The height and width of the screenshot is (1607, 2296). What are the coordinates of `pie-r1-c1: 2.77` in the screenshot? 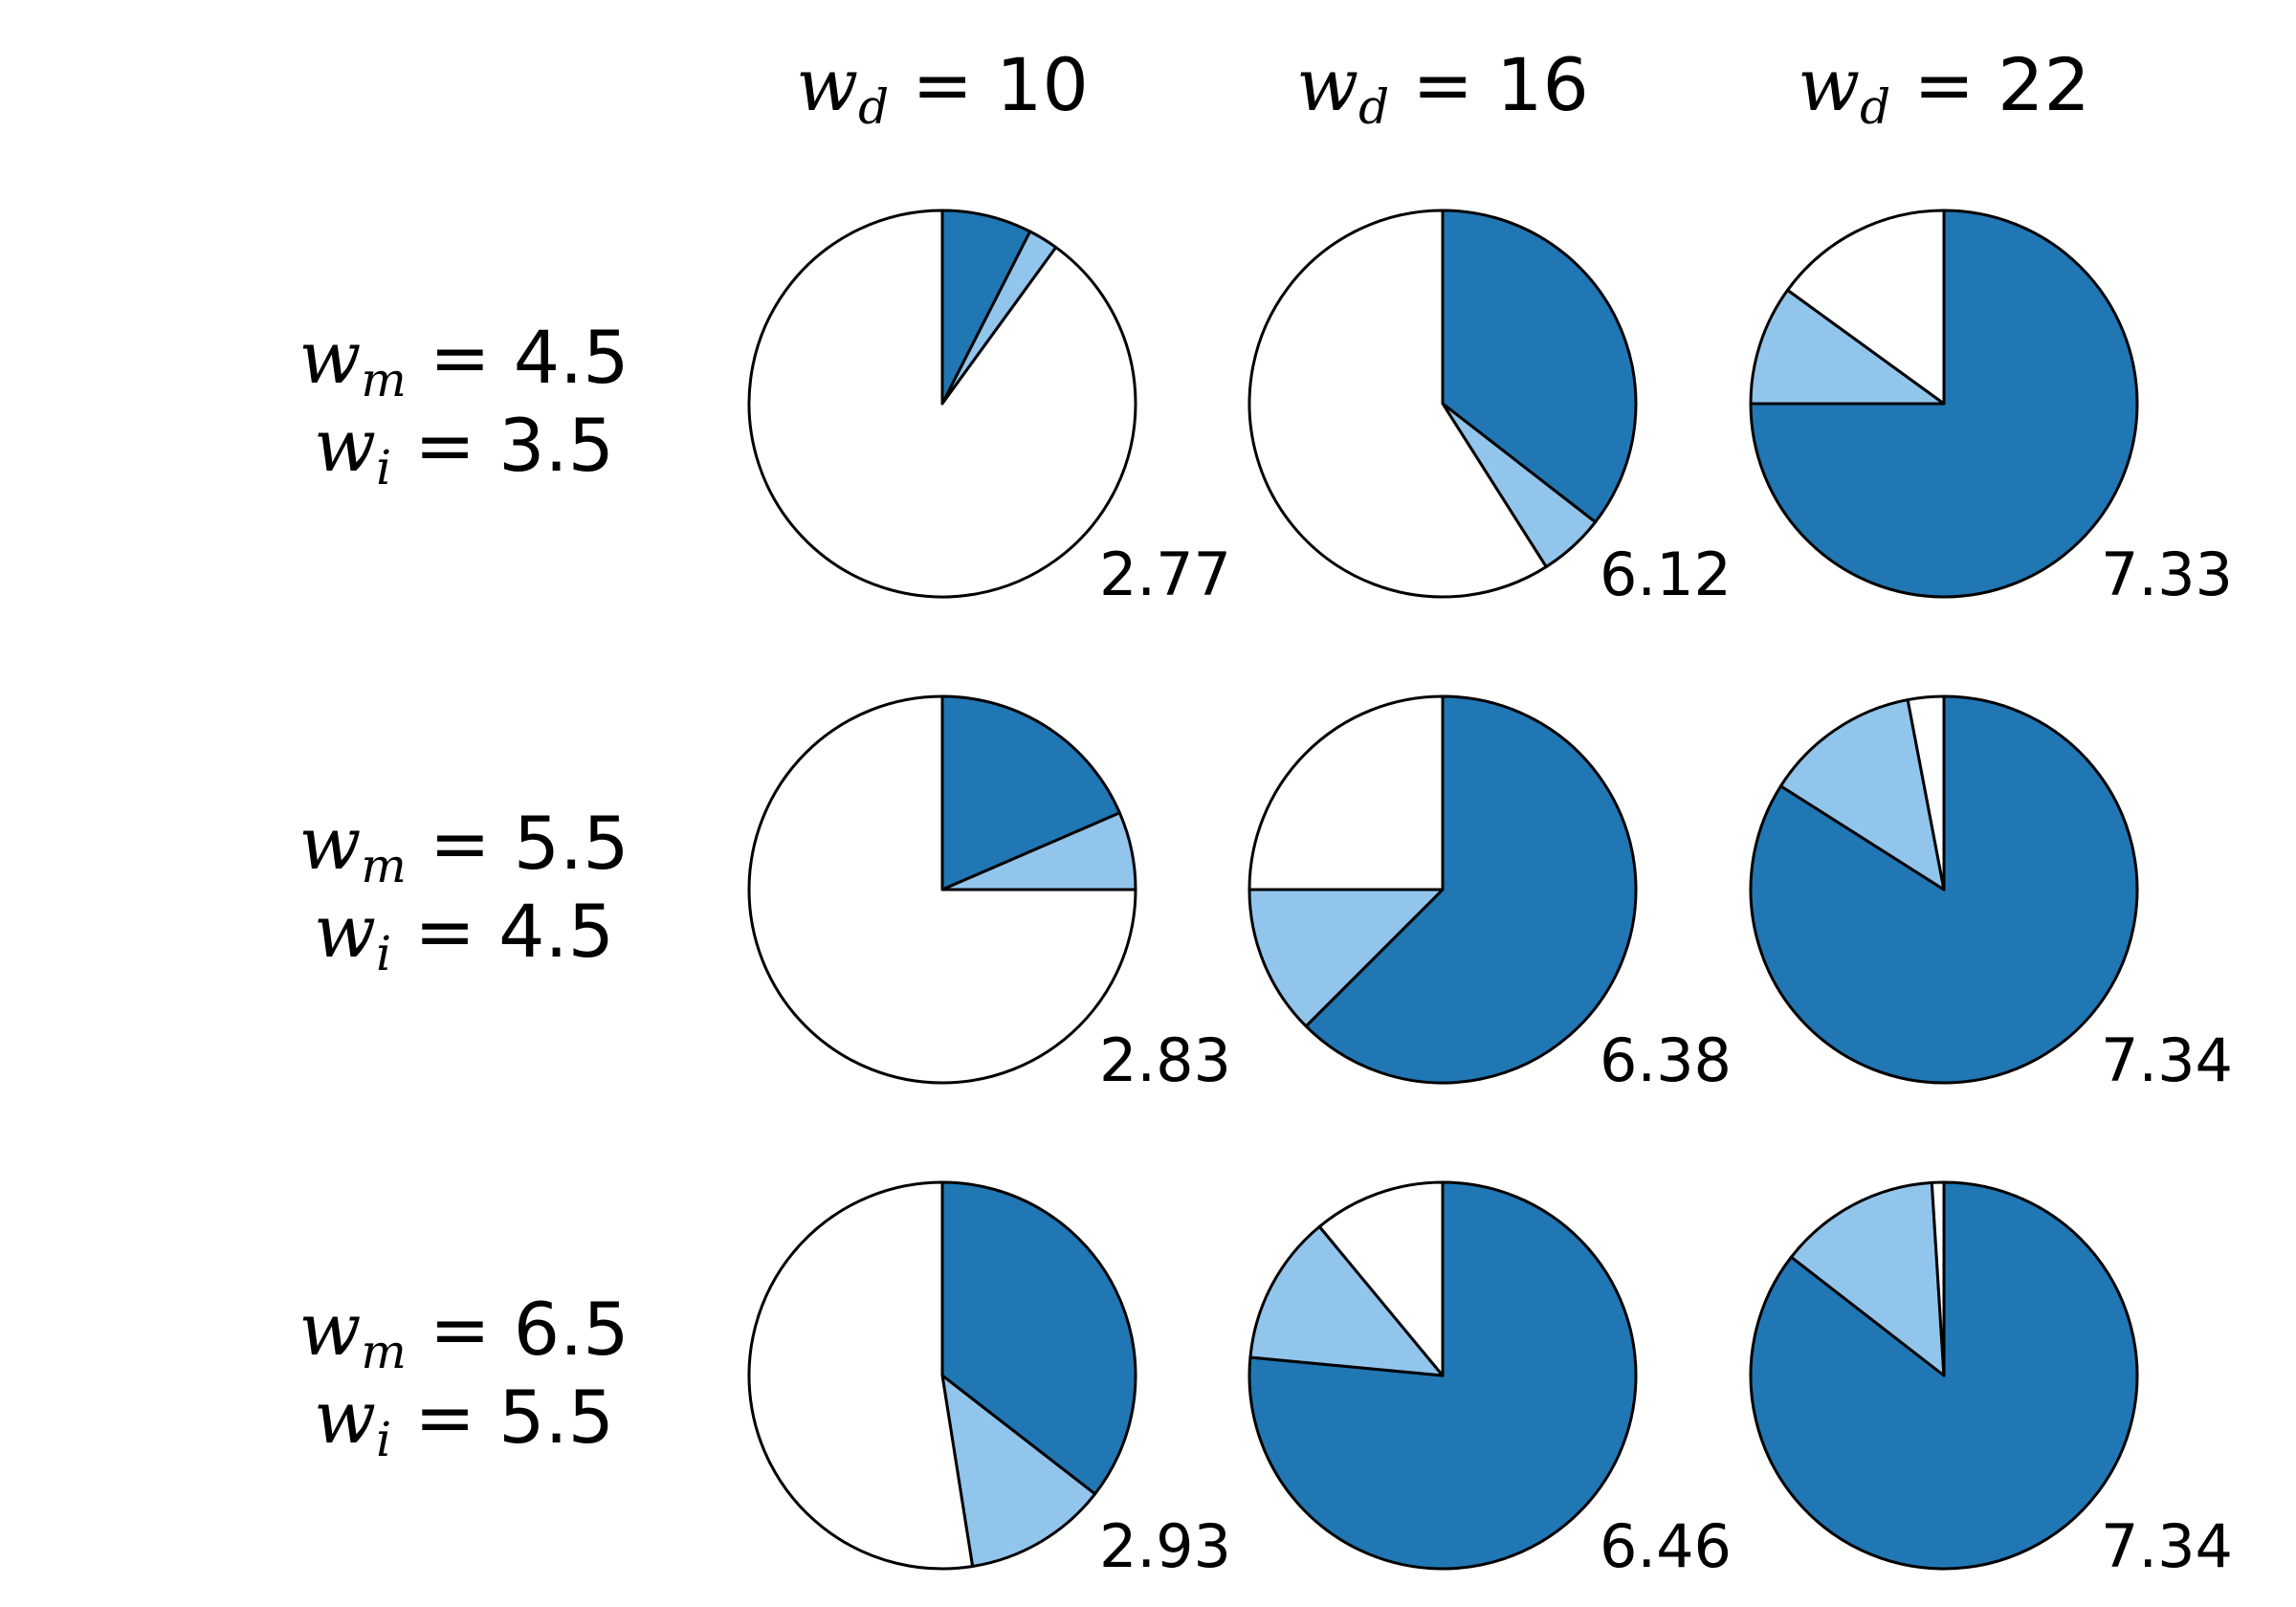 It's located at (989, 409).